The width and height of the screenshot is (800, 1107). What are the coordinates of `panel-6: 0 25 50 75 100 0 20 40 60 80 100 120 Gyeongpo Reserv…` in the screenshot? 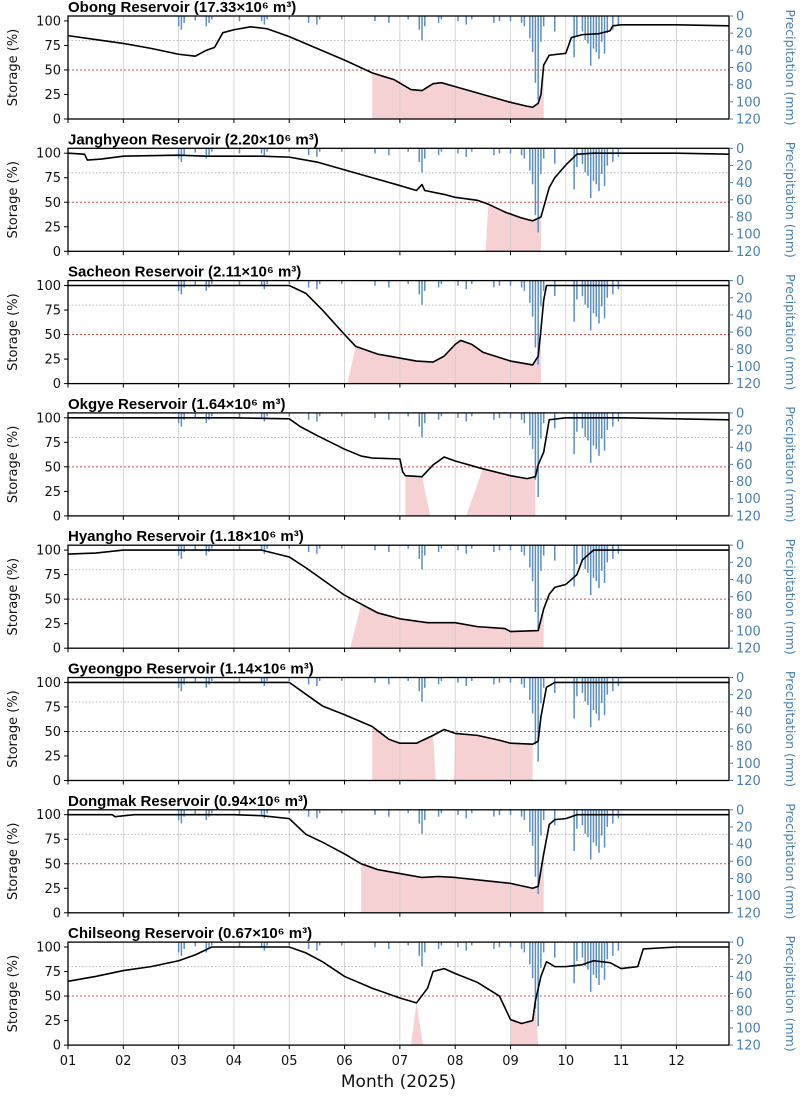 It's located at (402, 725).